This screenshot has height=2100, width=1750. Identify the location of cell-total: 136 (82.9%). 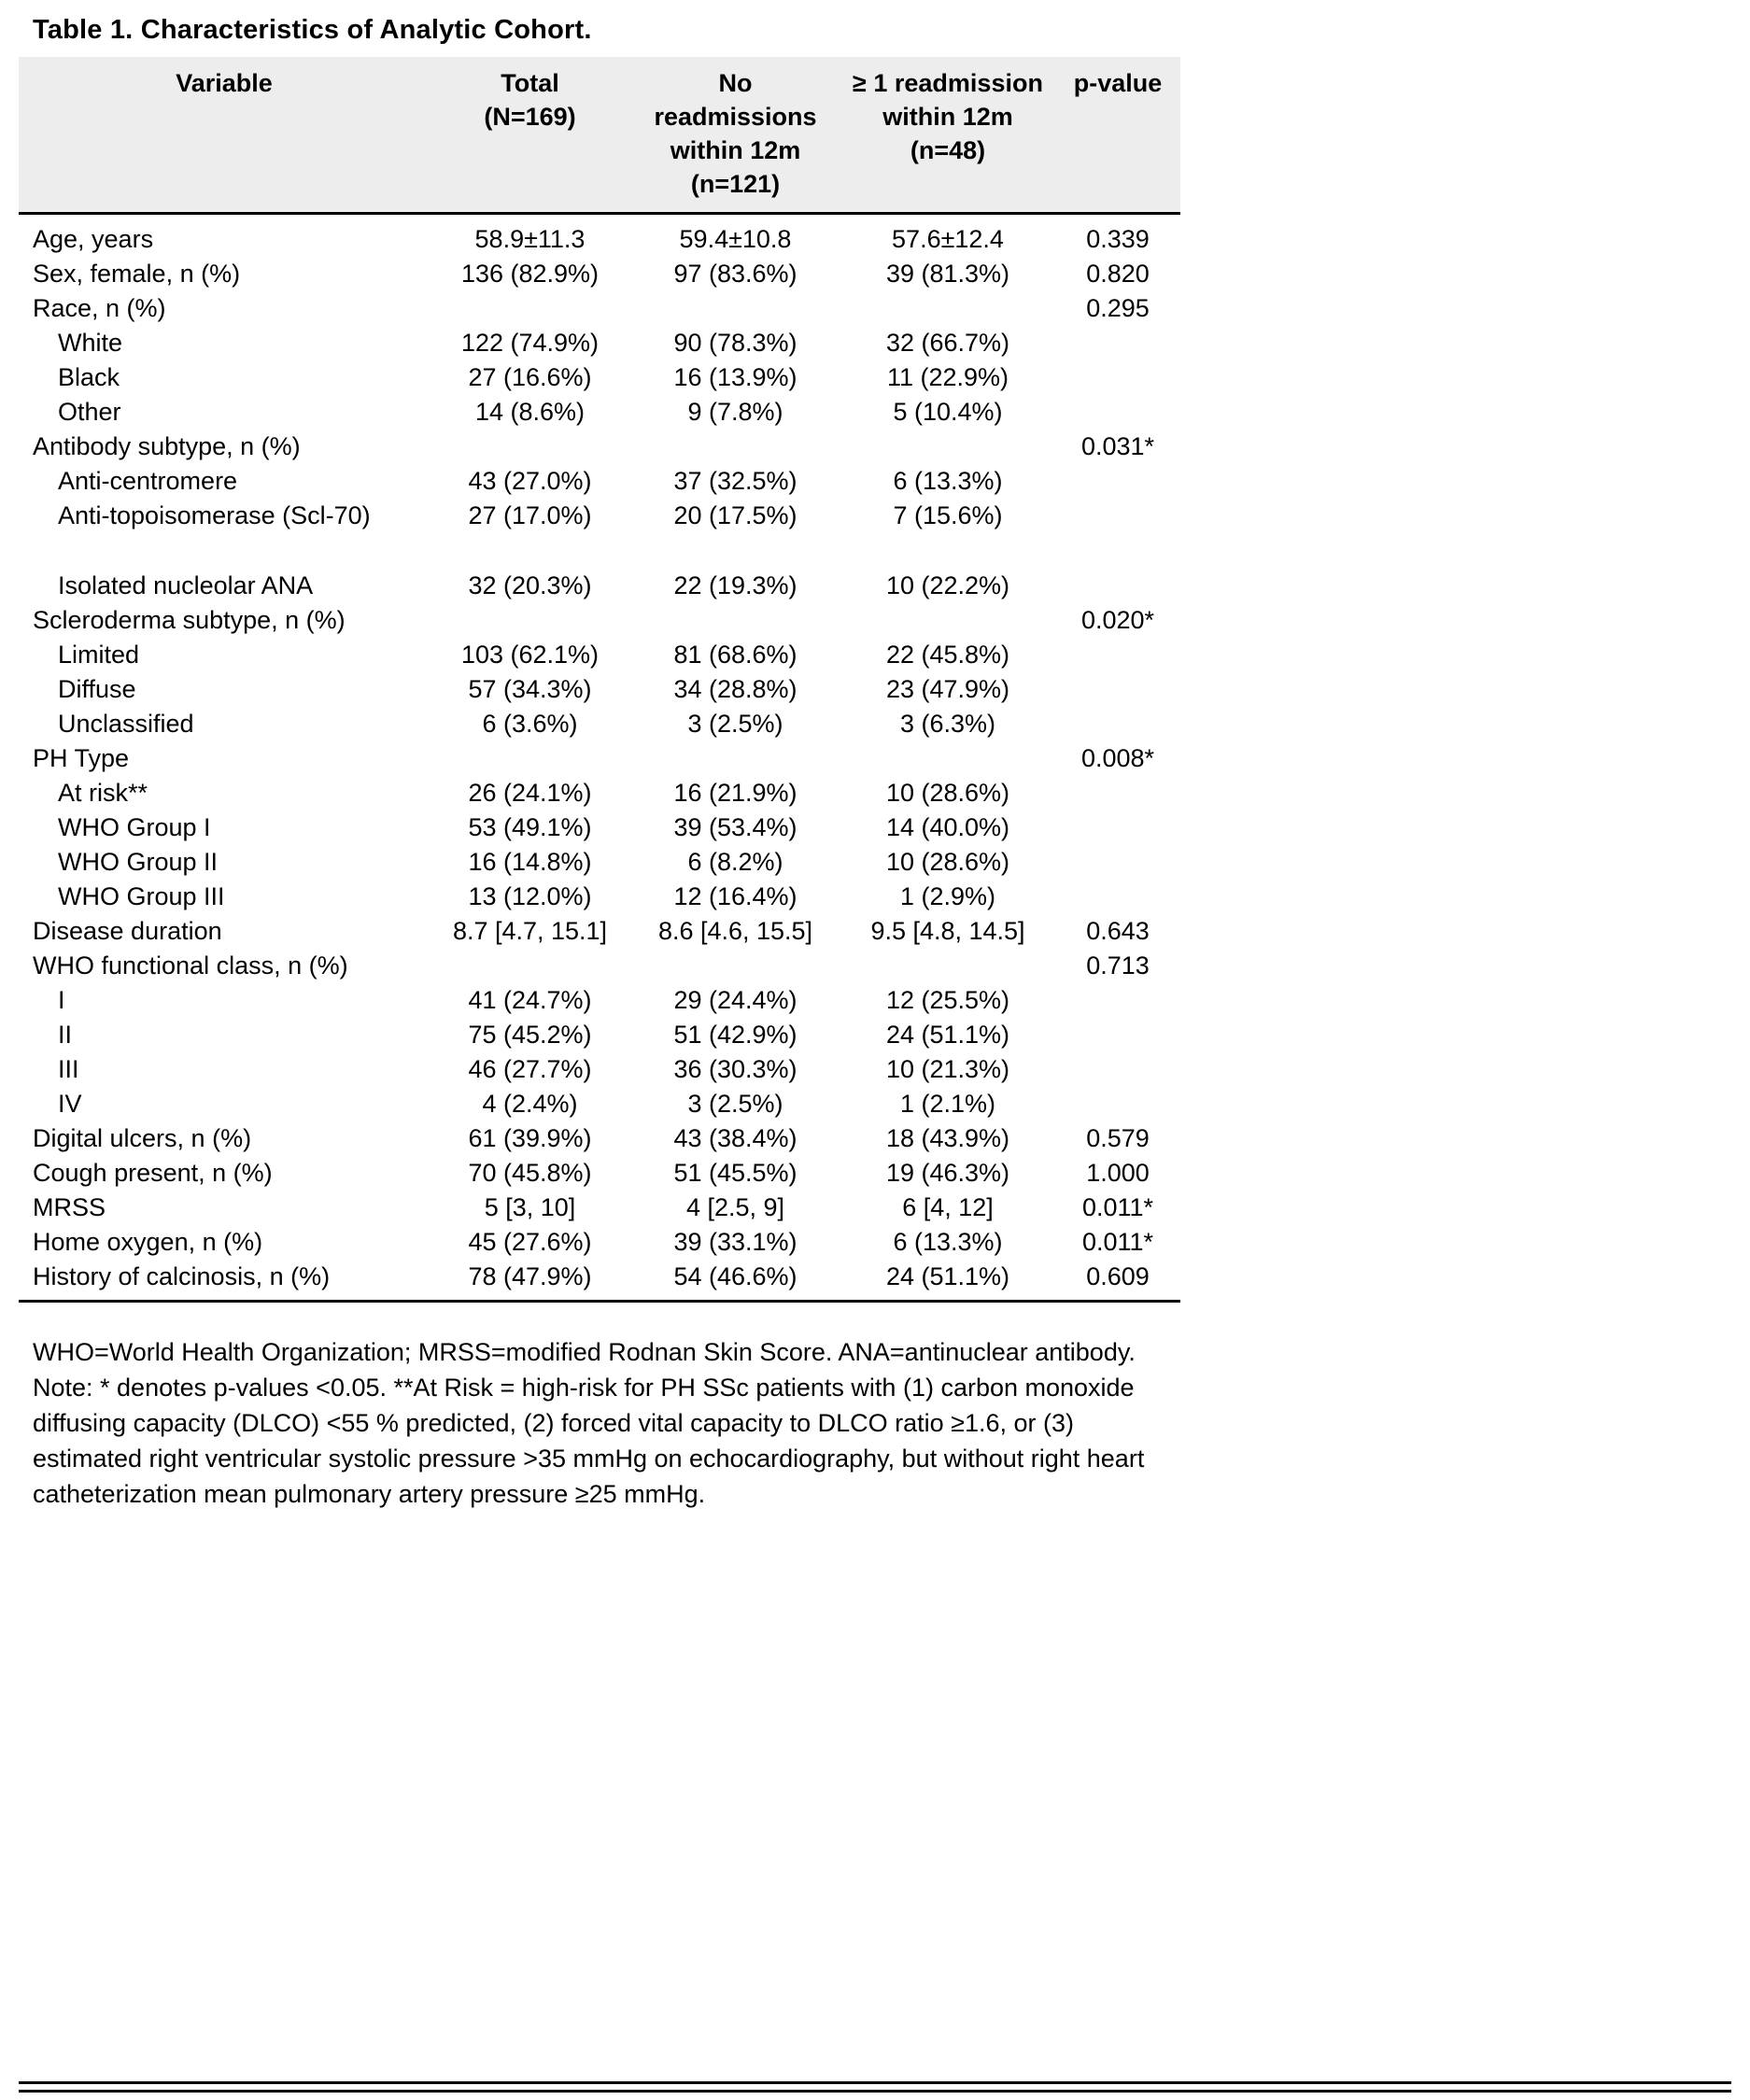
(530, 274).